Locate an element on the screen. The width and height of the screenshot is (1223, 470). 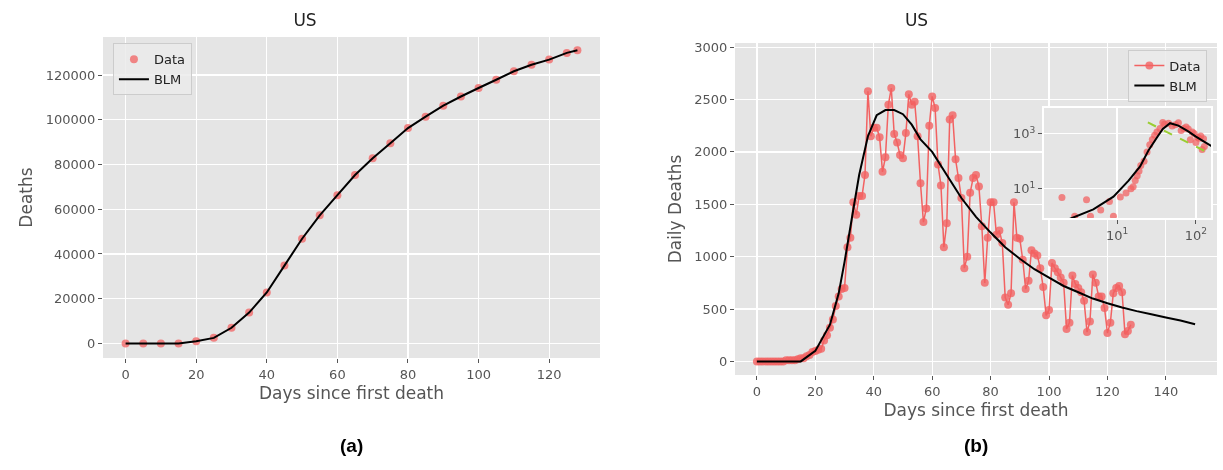
y-axis-title: Deaths is located at coordinates (26, 197).